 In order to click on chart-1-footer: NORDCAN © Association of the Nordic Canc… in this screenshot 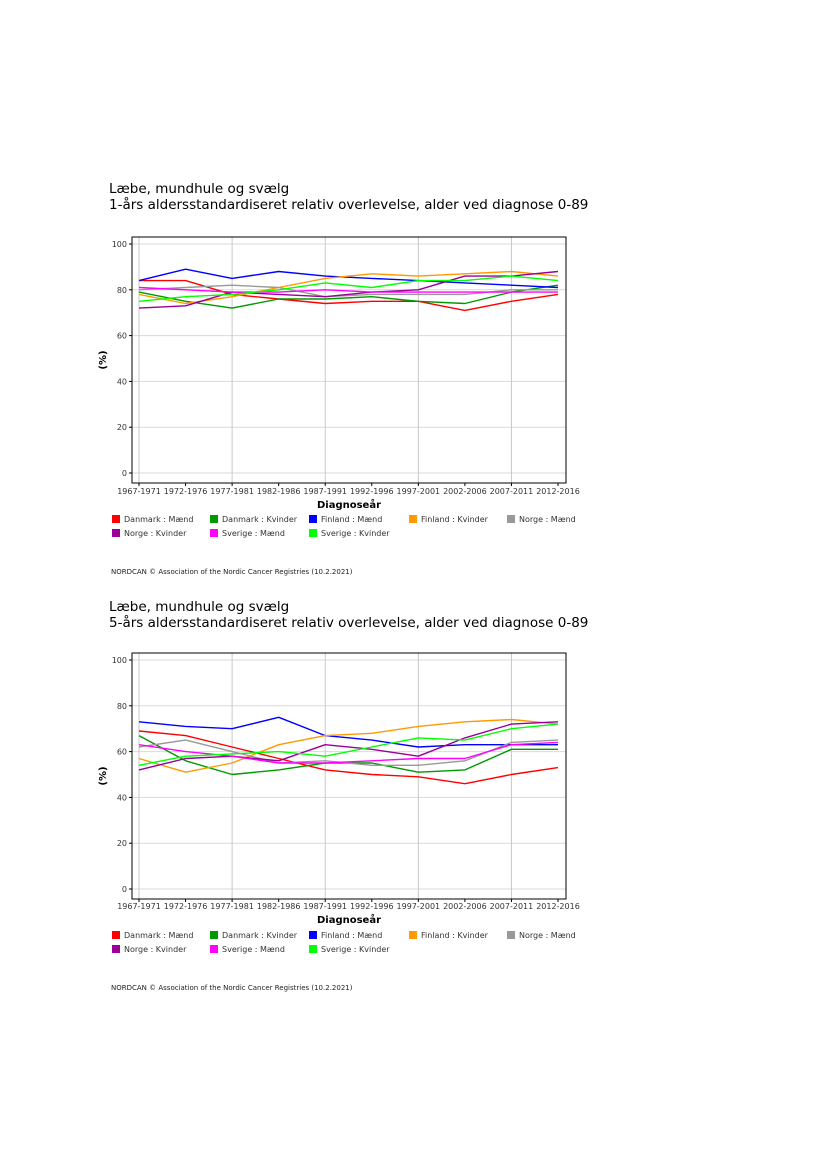, I will do `click(232, 572)`.